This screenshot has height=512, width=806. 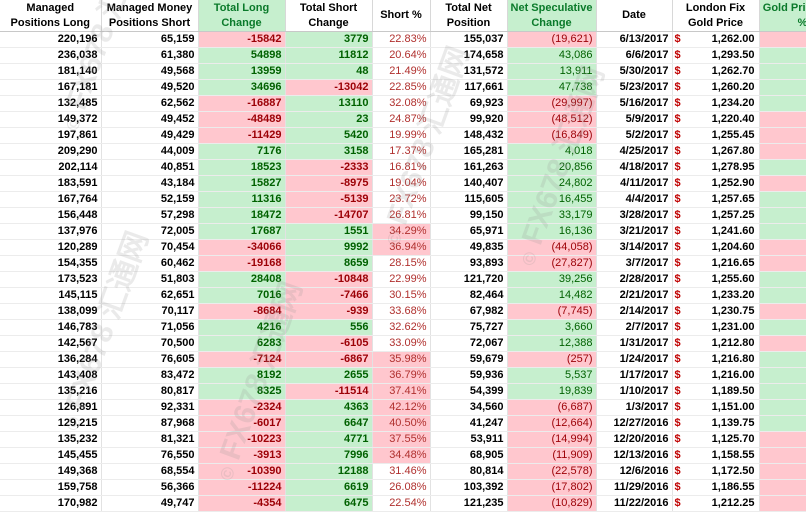 What do you see at coordinates (733, 103) in the screenshot?
I see `gold-price-value: 1,234.20` at bounding box center [733, 103].